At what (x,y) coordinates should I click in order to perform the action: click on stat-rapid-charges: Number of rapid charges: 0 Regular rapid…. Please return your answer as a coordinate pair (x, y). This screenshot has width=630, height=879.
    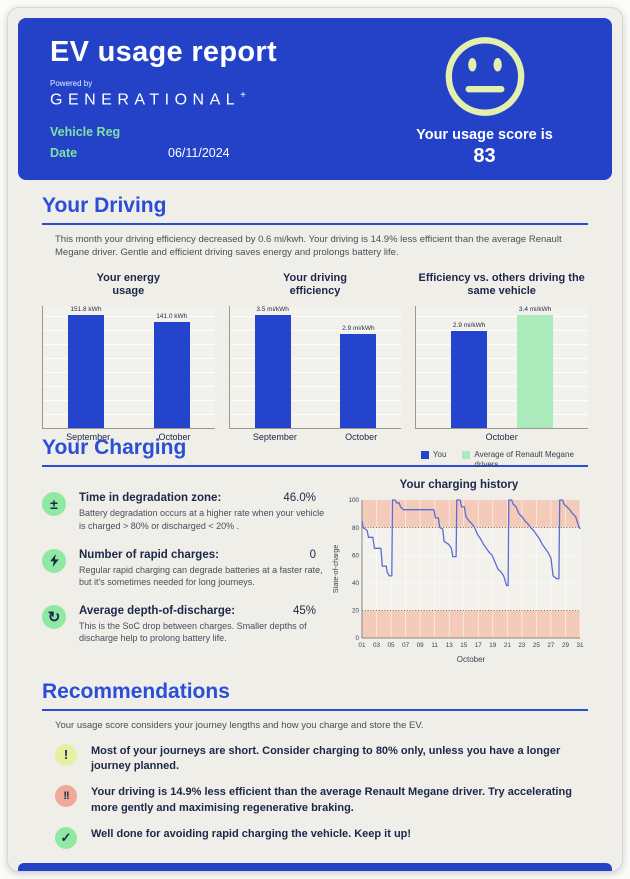
    Looking at the image, I should click on (186, 568).